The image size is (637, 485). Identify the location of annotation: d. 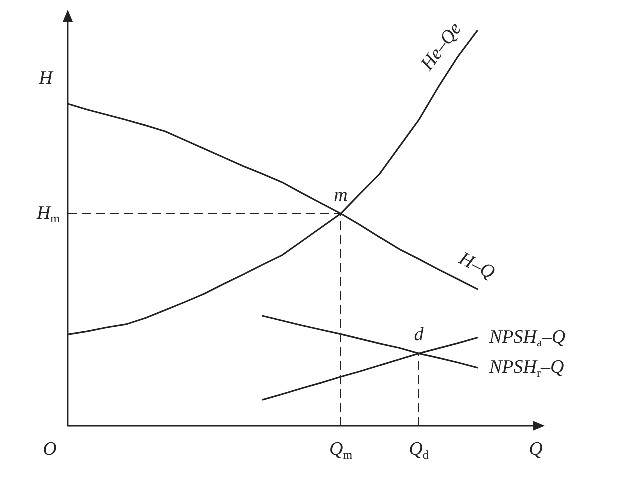
(419, 335).